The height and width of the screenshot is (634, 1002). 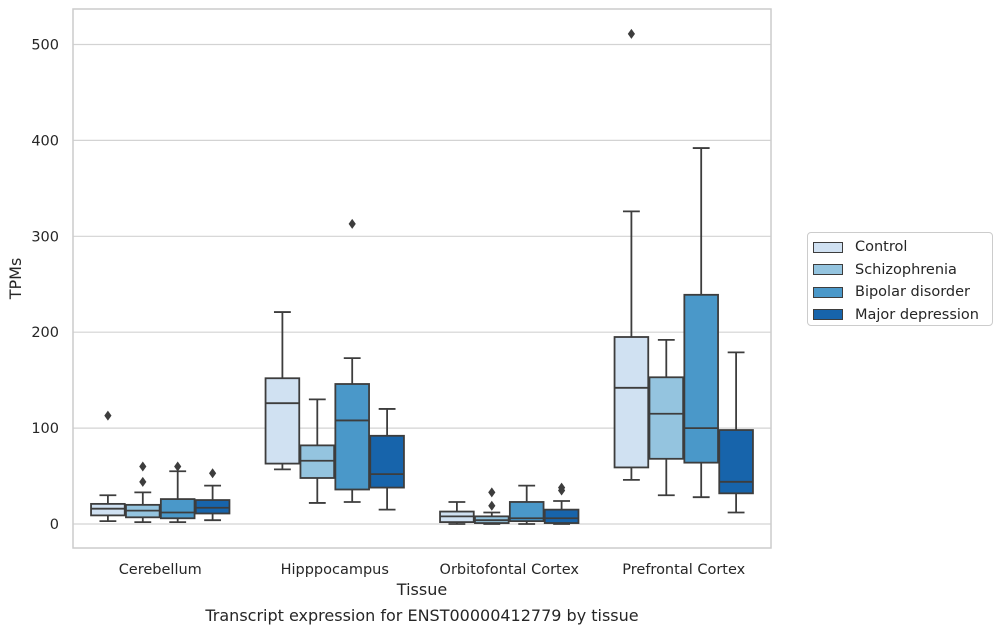 I want to click on x-tick-label: Cerebellum, so click(x=160, y=570).